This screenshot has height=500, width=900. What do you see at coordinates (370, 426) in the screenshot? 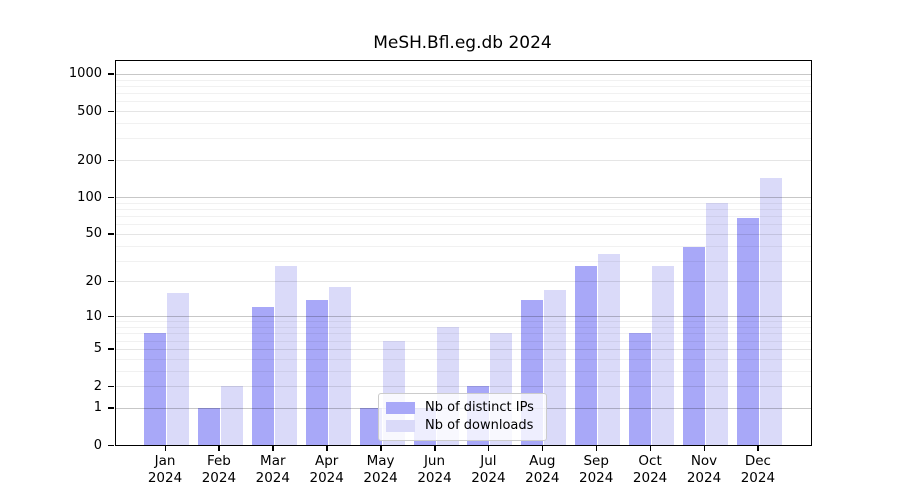
I see `bar-ips-may` at bounding box center [370, 426].